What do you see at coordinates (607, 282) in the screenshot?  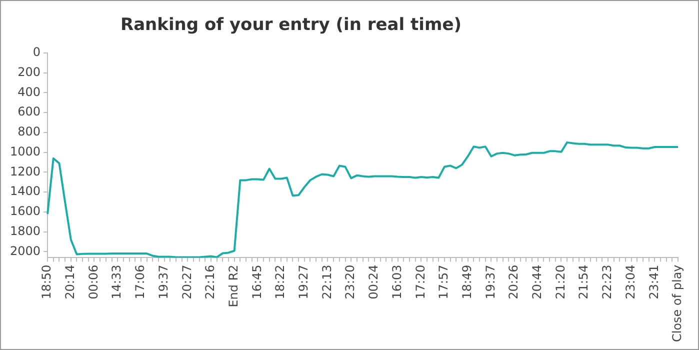 I see `x-tick-label: 22:23` at bounding box center [607, 282].